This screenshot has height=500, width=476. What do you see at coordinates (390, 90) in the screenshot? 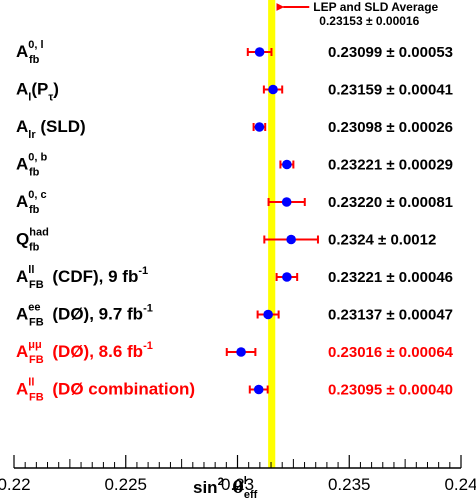
I see `measurement-value: 0.23159 ± 0.00041` at bounding box center [390, 90].